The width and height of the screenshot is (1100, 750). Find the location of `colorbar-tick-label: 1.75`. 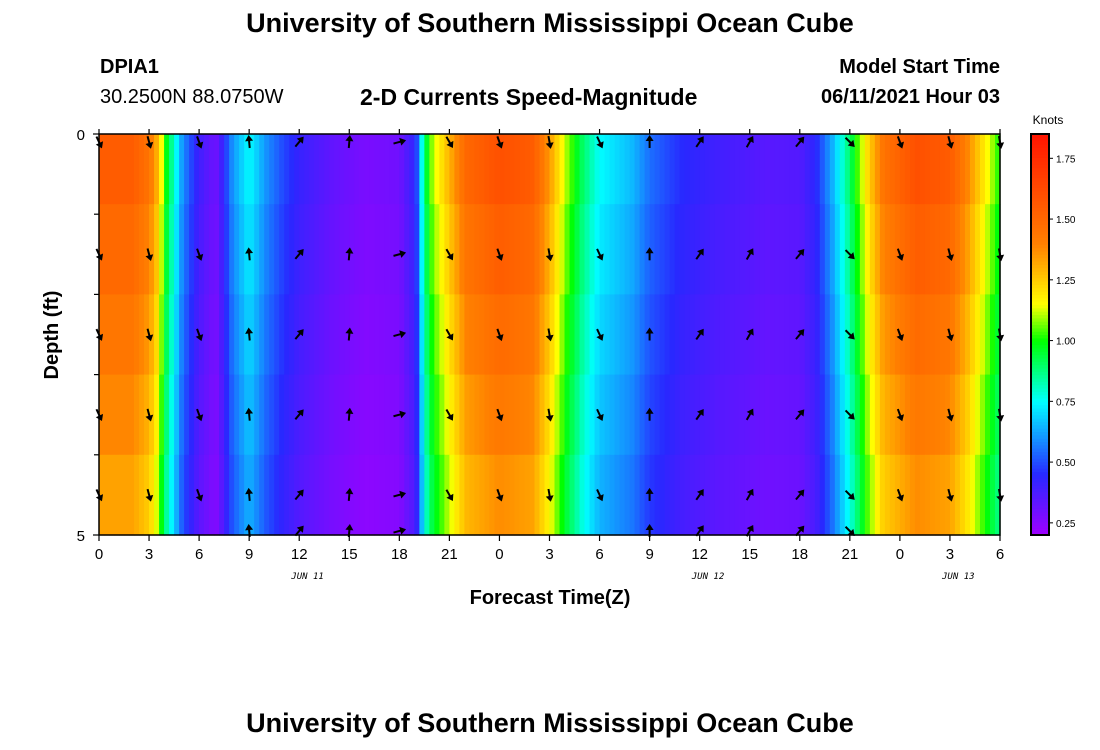

colorbar-tick-label: 1.75 is located at coordinates (1066, 159).